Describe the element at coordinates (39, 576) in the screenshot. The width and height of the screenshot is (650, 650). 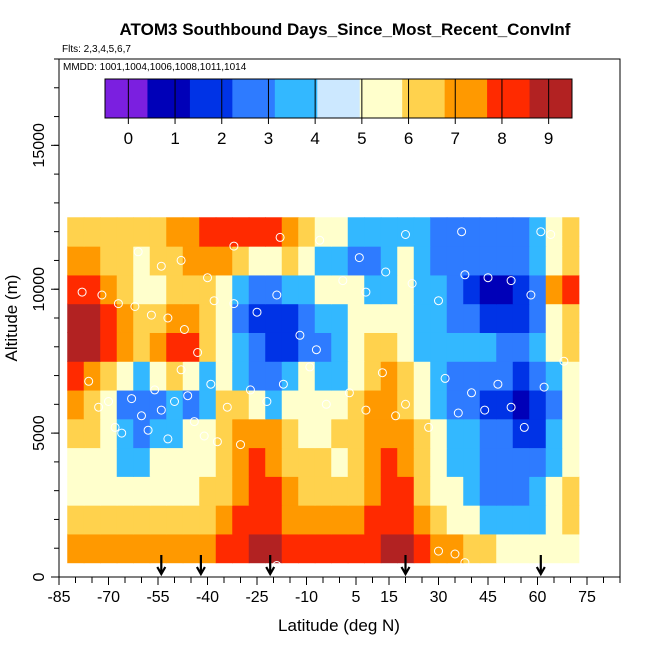
I see `y-tick-label: 0` at that location.